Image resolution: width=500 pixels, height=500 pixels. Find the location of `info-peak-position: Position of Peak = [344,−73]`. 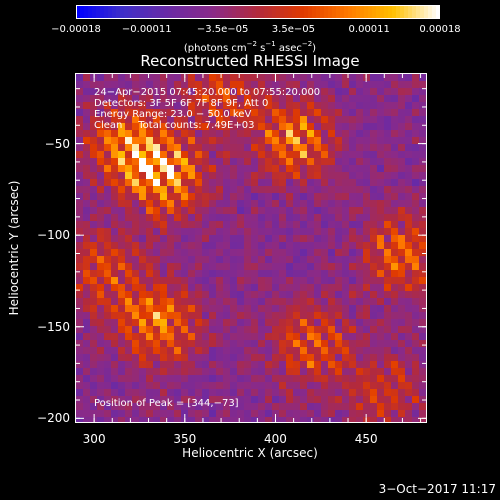

info-peak-position: Position of Peak = [344,−73] is located at coordinates (166, 403).